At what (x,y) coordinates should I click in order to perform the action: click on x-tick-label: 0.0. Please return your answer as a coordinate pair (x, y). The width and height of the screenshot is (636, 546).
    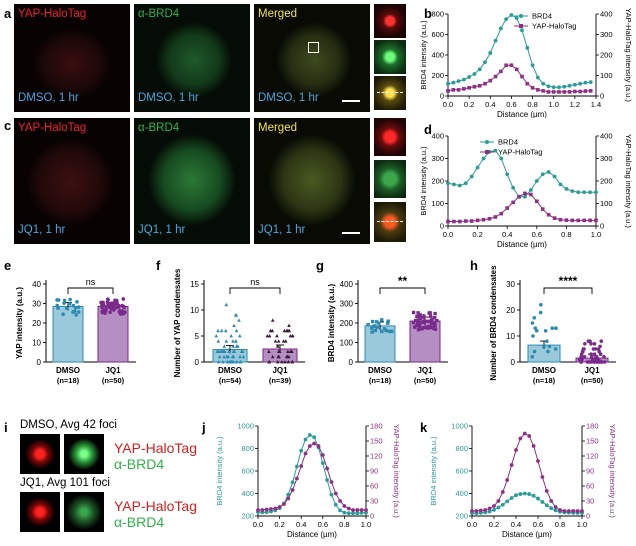
    Looking at the image, I should click on (448, 104).